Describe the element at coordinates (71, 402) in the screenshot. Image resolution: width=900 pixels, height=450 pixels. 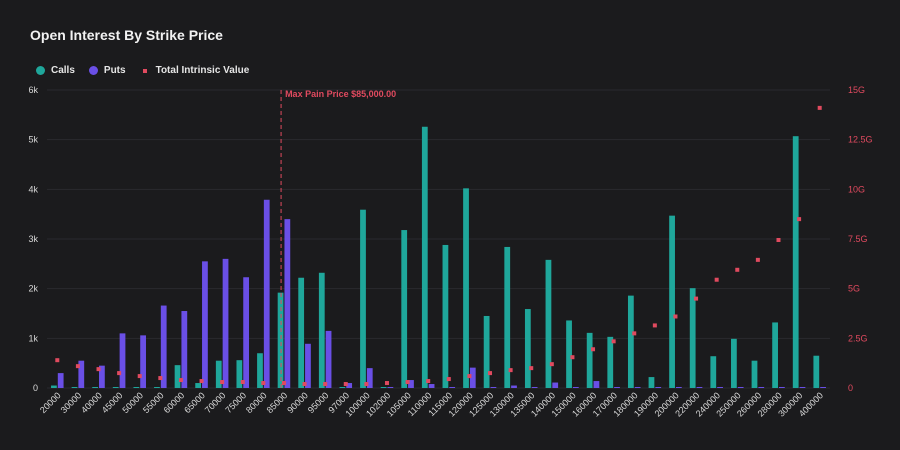
I see `x-tick-label: 30000` at that location.